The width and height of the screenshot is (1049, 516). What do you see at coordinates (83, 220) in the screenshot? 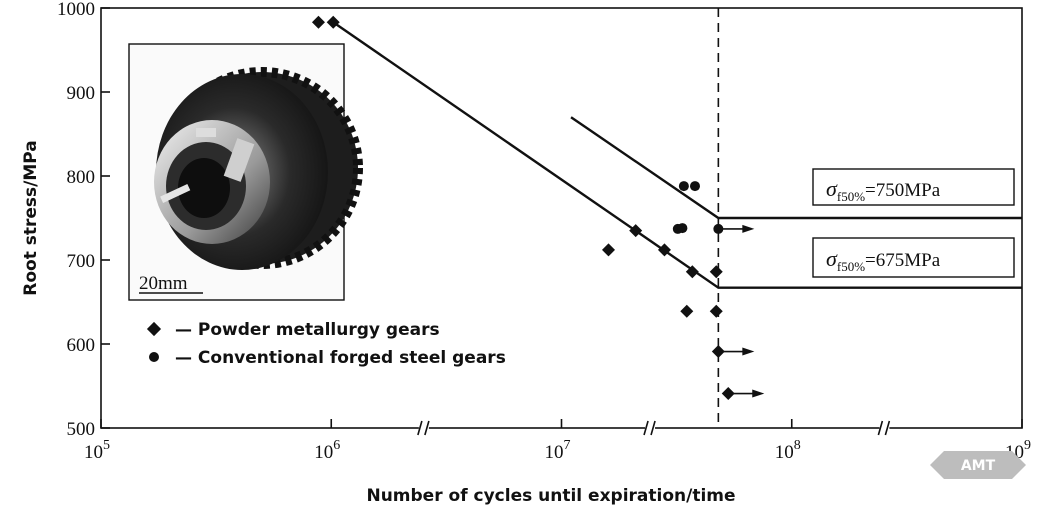
I see `y-axis-ticks: 500 600 700 800 900 1000` at bounding box center [83, 220].